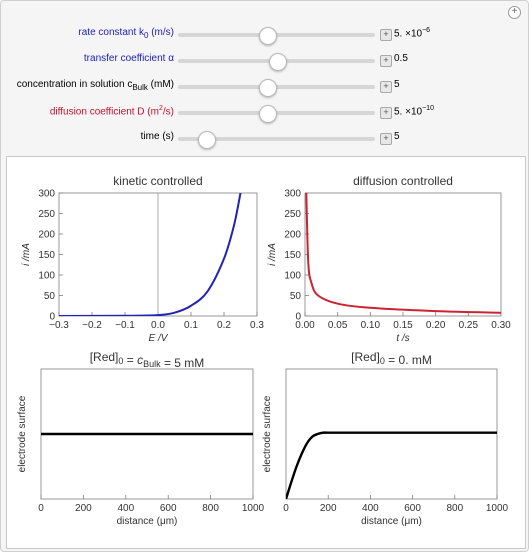 Image resolution: width=529 pixels, height=552 pixels. I want to click on time-control: time (s) +5, so click(264, 139).